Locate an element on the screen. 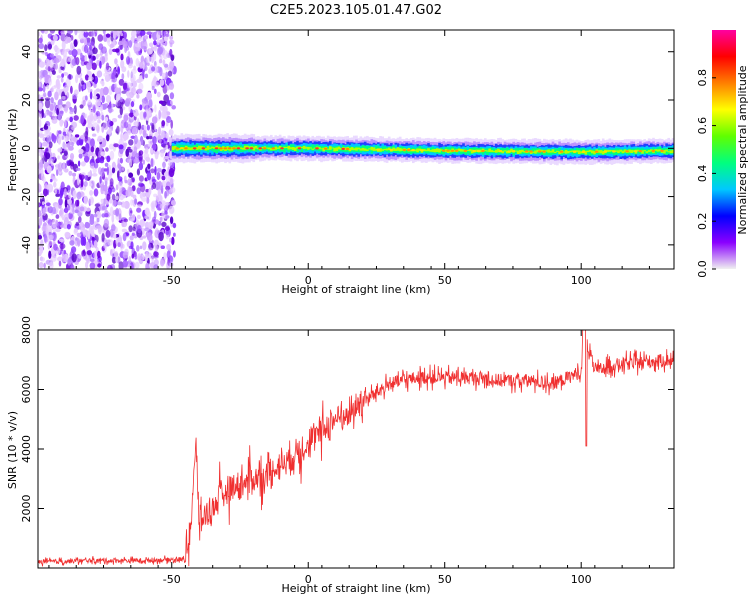 This screenshot has width=750, height=604. colorbar-label: Normalized spectral amplitude is located at coordinates (742, 149).